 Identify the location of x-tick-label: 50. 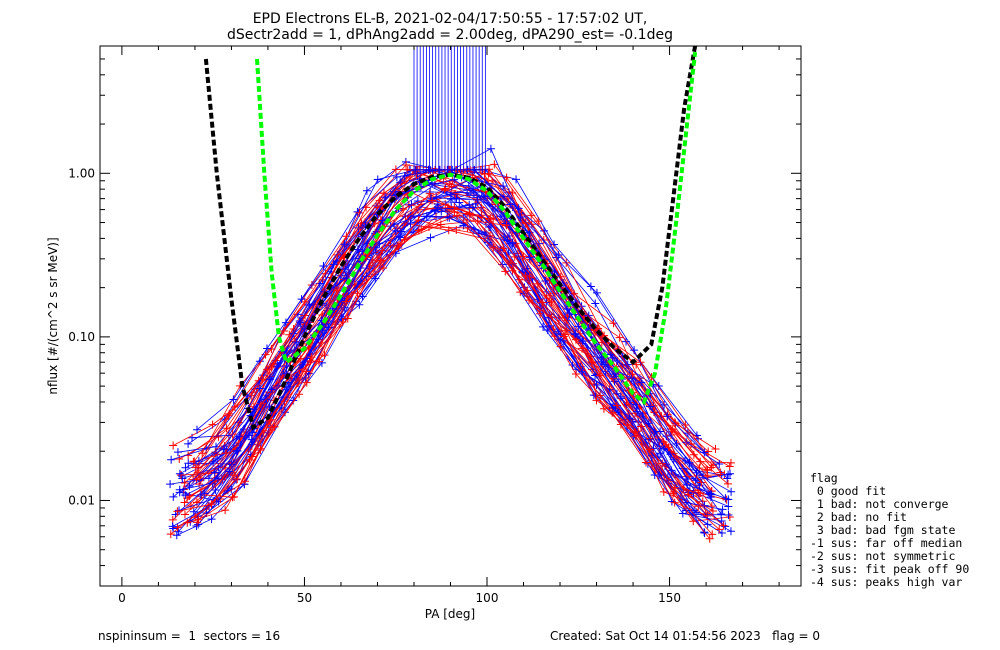
(304, 598).